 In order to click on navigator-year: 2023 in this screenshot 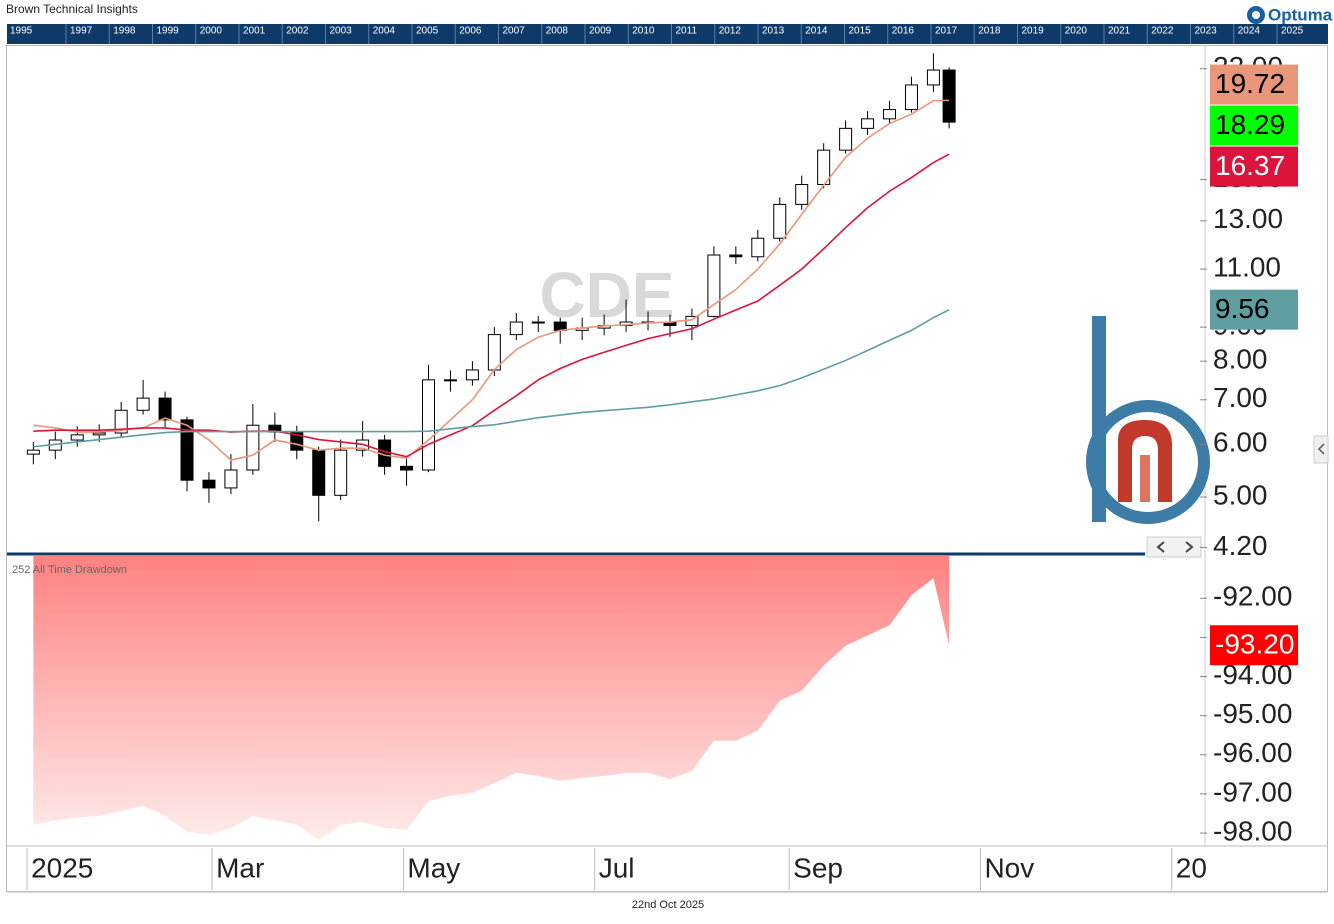, I will do `click(1206, 31)`.